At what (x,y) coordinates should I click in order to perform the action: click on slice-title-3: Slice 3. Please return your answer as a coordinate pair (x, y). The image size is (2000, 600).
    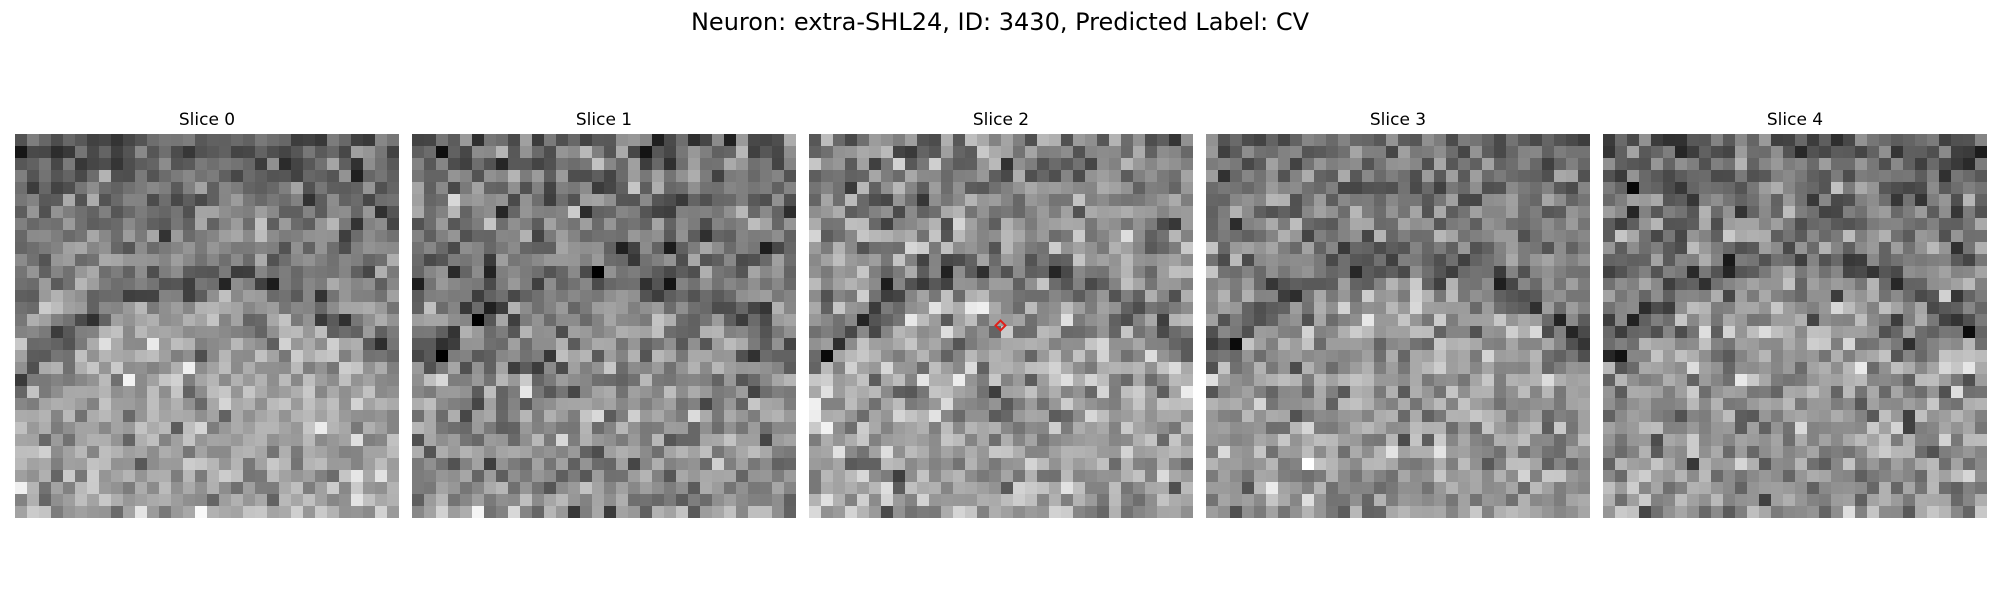
    Looking at the image, I should click on (1398, 120).